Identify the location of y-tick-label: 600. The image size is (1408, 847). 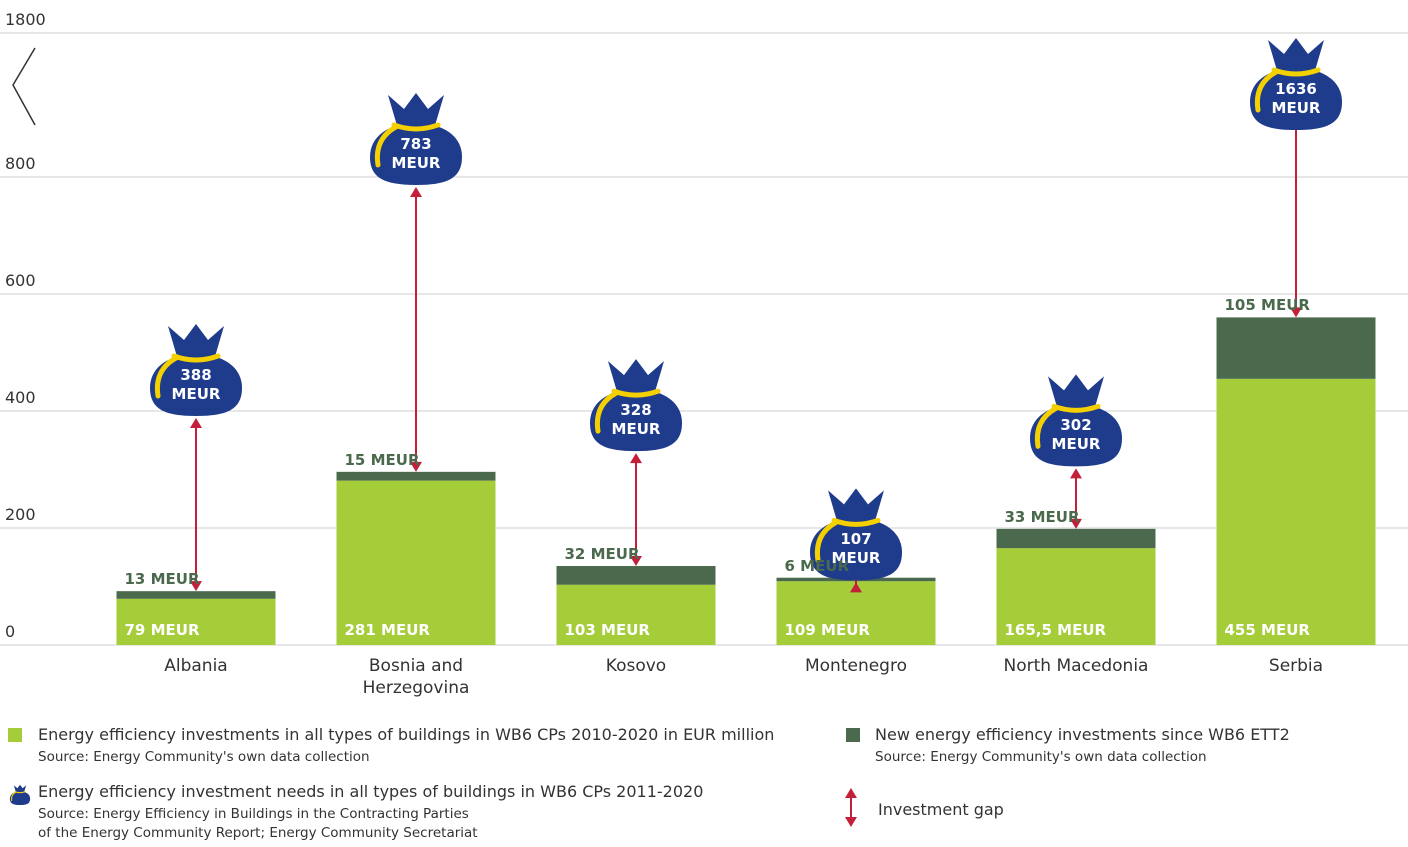
(20, 280).